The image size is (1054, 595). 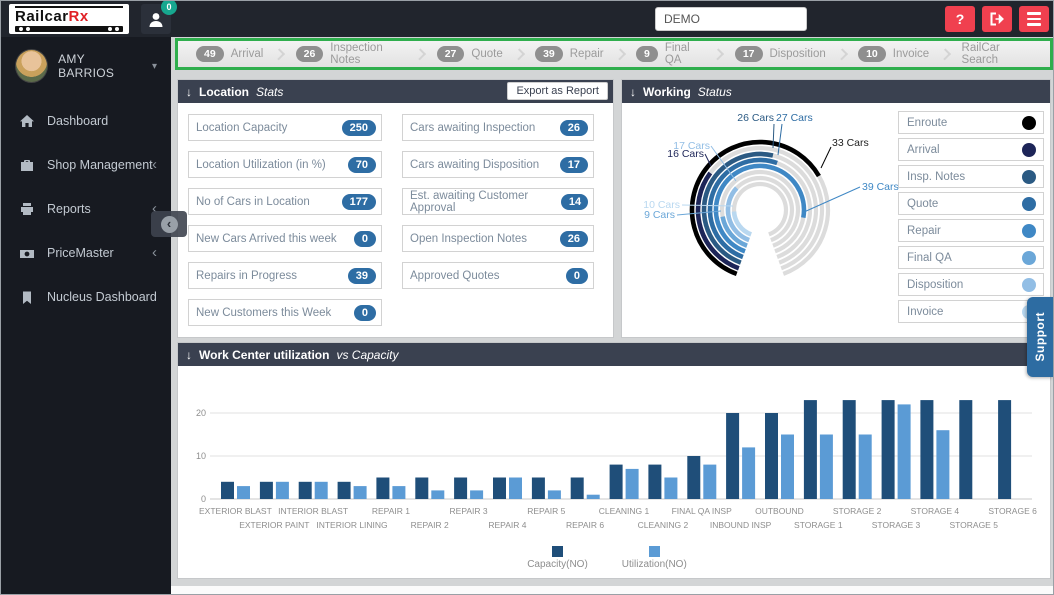 I want to click on workflow-step-label: Invoice, so click(x=911, y=54).